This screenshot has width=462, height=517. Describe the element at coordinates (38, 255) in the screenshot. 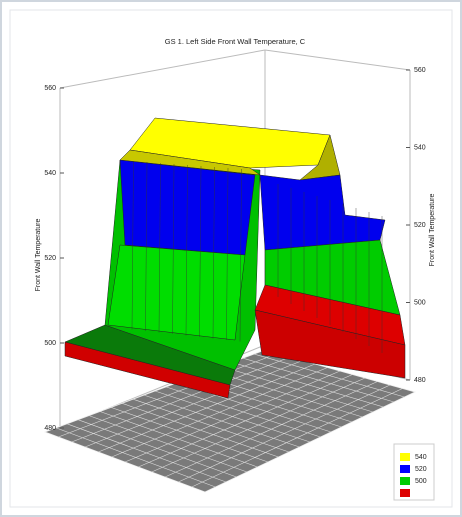

I see `z-axis-label-left: Front Wall Temperature` at that location.